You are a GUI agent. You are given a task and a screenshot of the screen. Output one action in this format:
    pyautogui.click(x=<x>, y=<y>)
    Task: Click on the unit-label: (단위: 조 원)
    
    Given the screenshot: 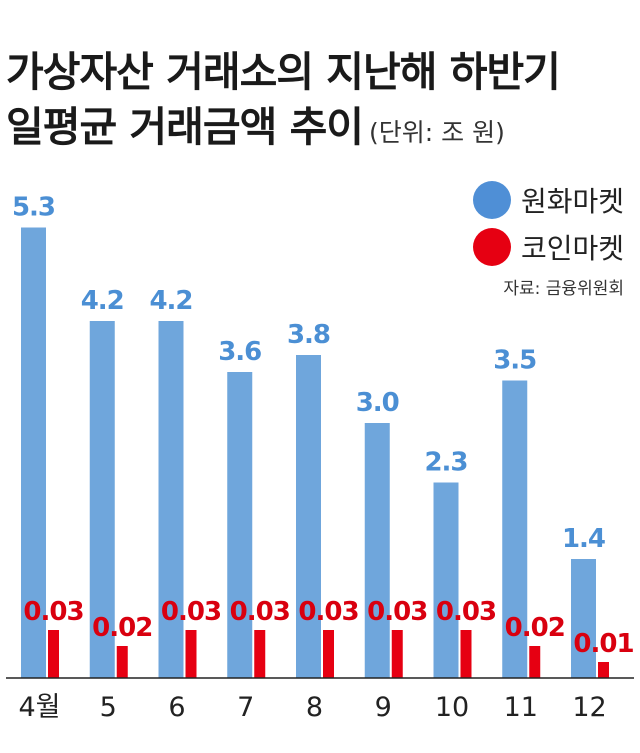 What is the action you would take?
    pyautogui.click(x=437, y=132)
    